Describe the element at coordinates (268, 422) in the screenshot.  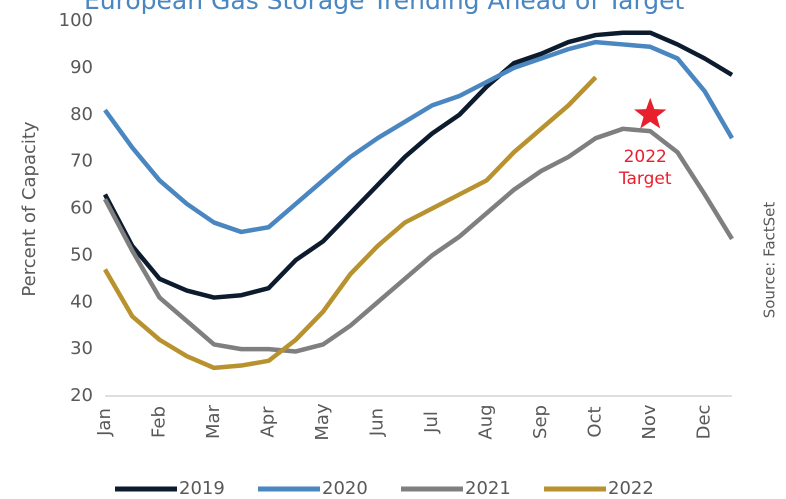
I see `x-tick-label: Apr` at that location.